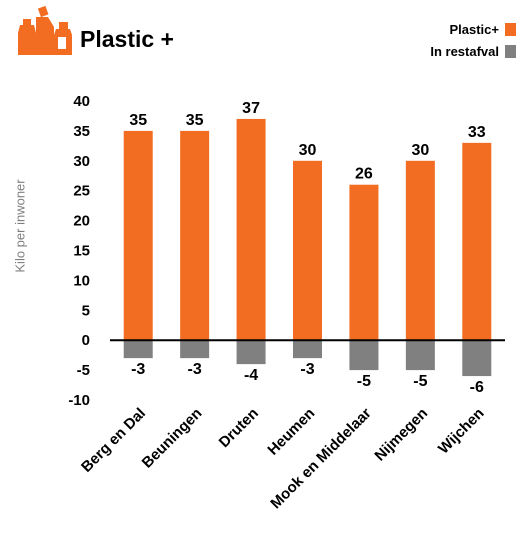 The image size is (526, 550). Describe the element at coordinates (291, 432) in the screenshot. I see `x-tick-label: Heumen` at that location.